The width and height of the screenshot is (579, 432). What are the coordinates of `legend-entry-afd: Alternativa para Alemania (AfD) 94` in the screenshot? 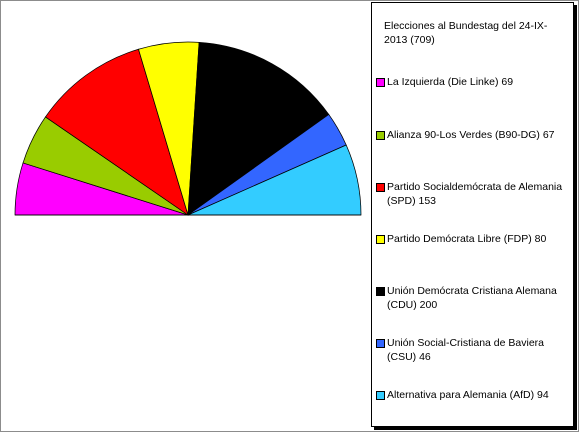 It's located at (473, 395).